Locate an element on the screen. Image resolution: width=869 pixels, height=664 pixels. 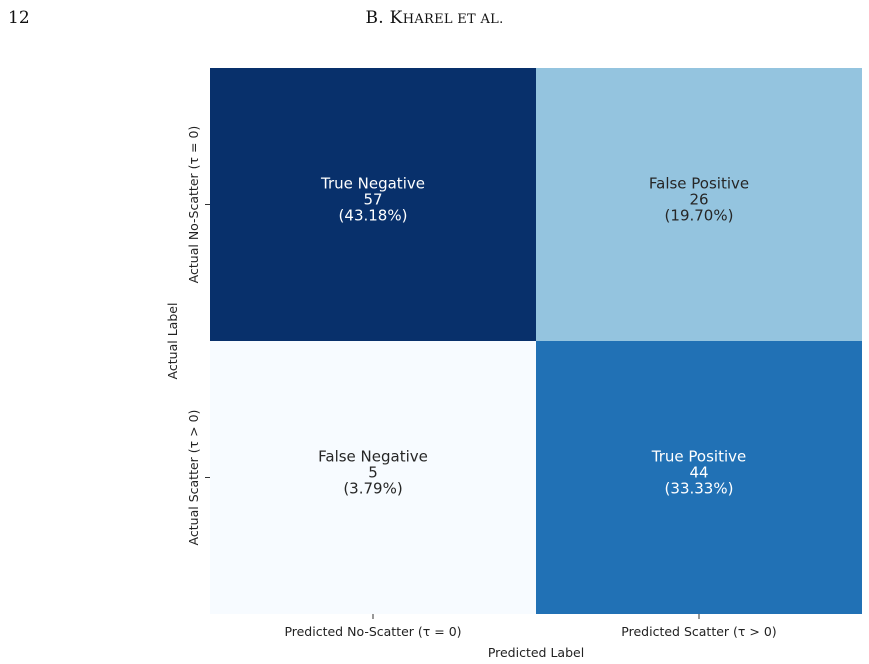
cell-name-label: False Positive is located at coordinates (699, 184).